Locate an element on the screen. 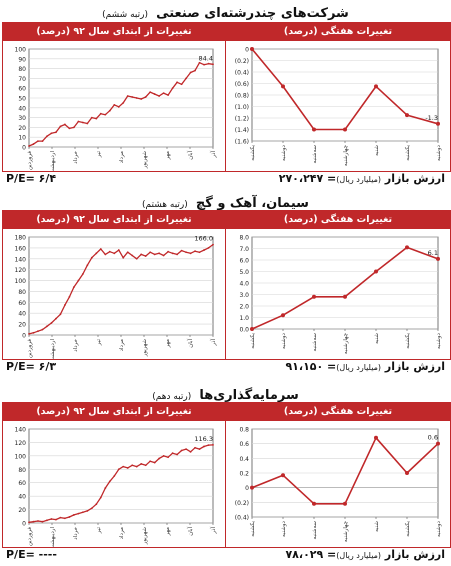 The width and height of the screenshot is (451, 566). y-tick-label: 60 is located at coordinates (22, 303).